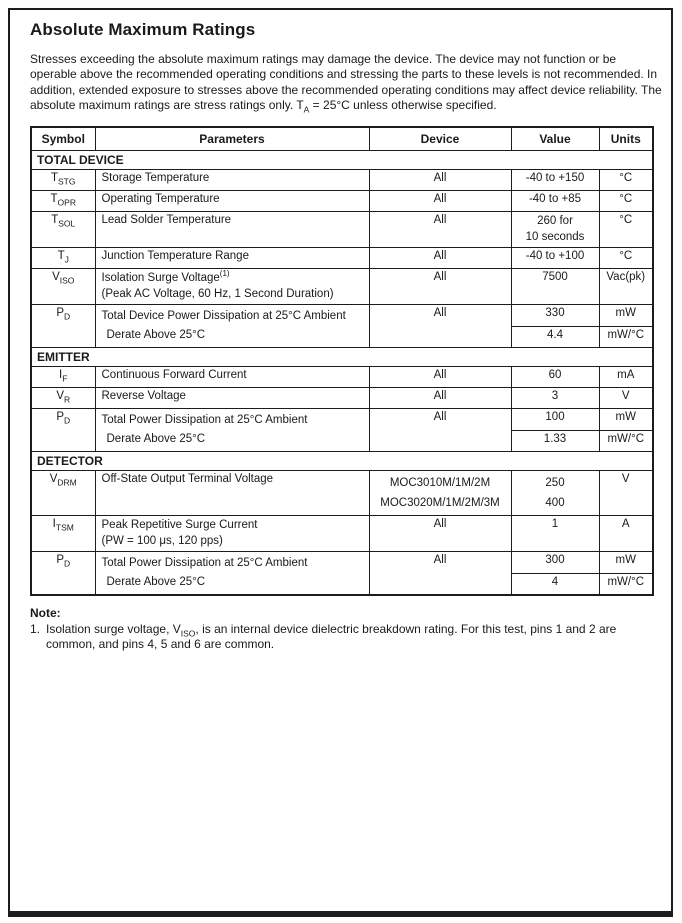  I want to click on table-row-vr: VR Reverse Voltage All 3 V, so click(342, 398).